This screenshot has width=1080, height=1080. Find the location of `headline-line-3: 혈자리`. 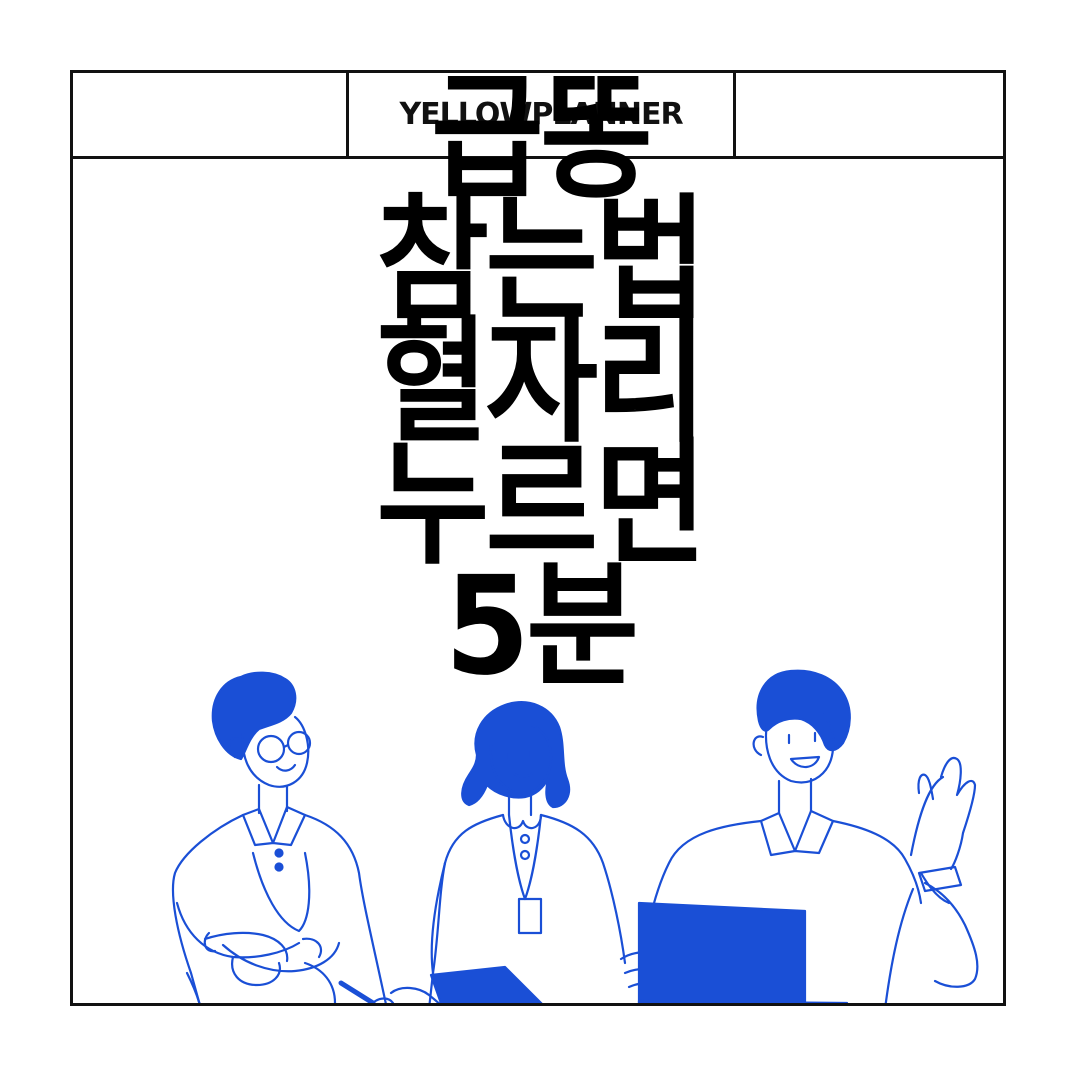

headline-line-3: 혈자리 is located at coordinates (541, 383).